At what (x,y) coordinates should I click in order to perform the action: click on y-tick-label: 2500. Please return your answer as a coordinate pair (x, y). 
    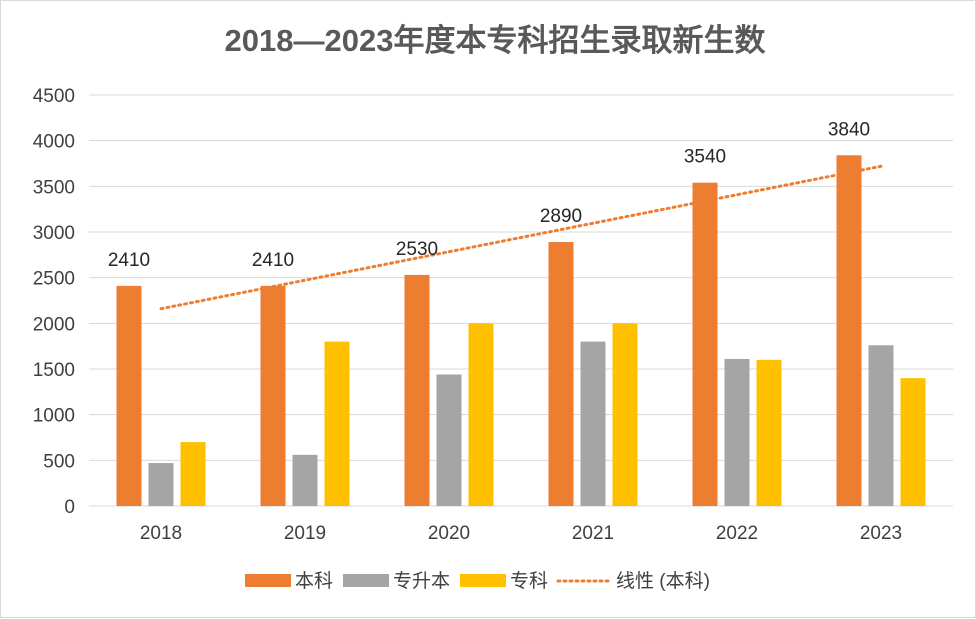
    Looking at the image, I should click on (54, 279).